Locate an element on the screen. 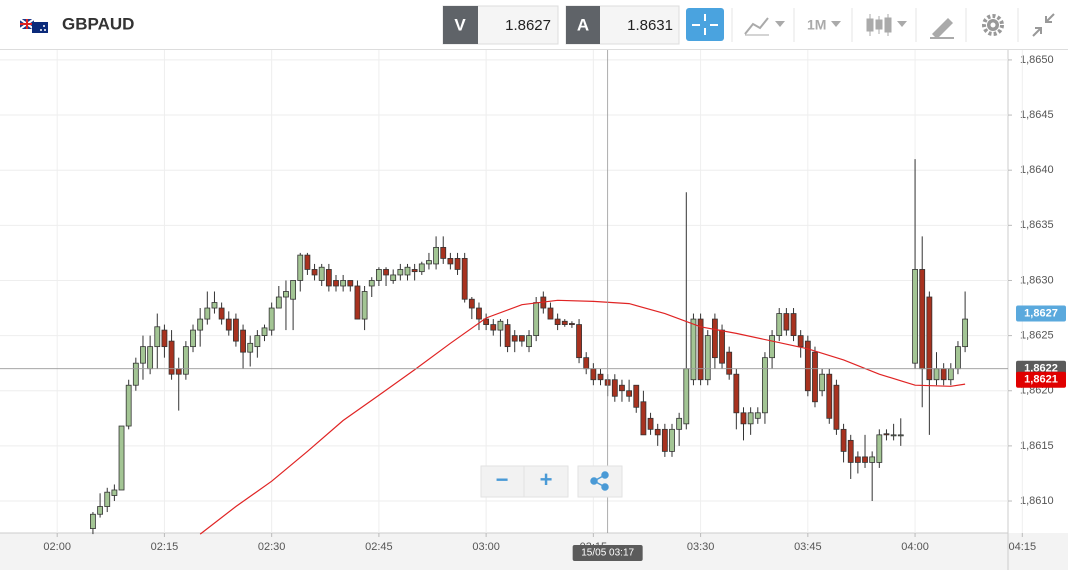 The width and height of the screenshot is (1068, 570). crosshair-time-box is located at coordinates (607, 553).